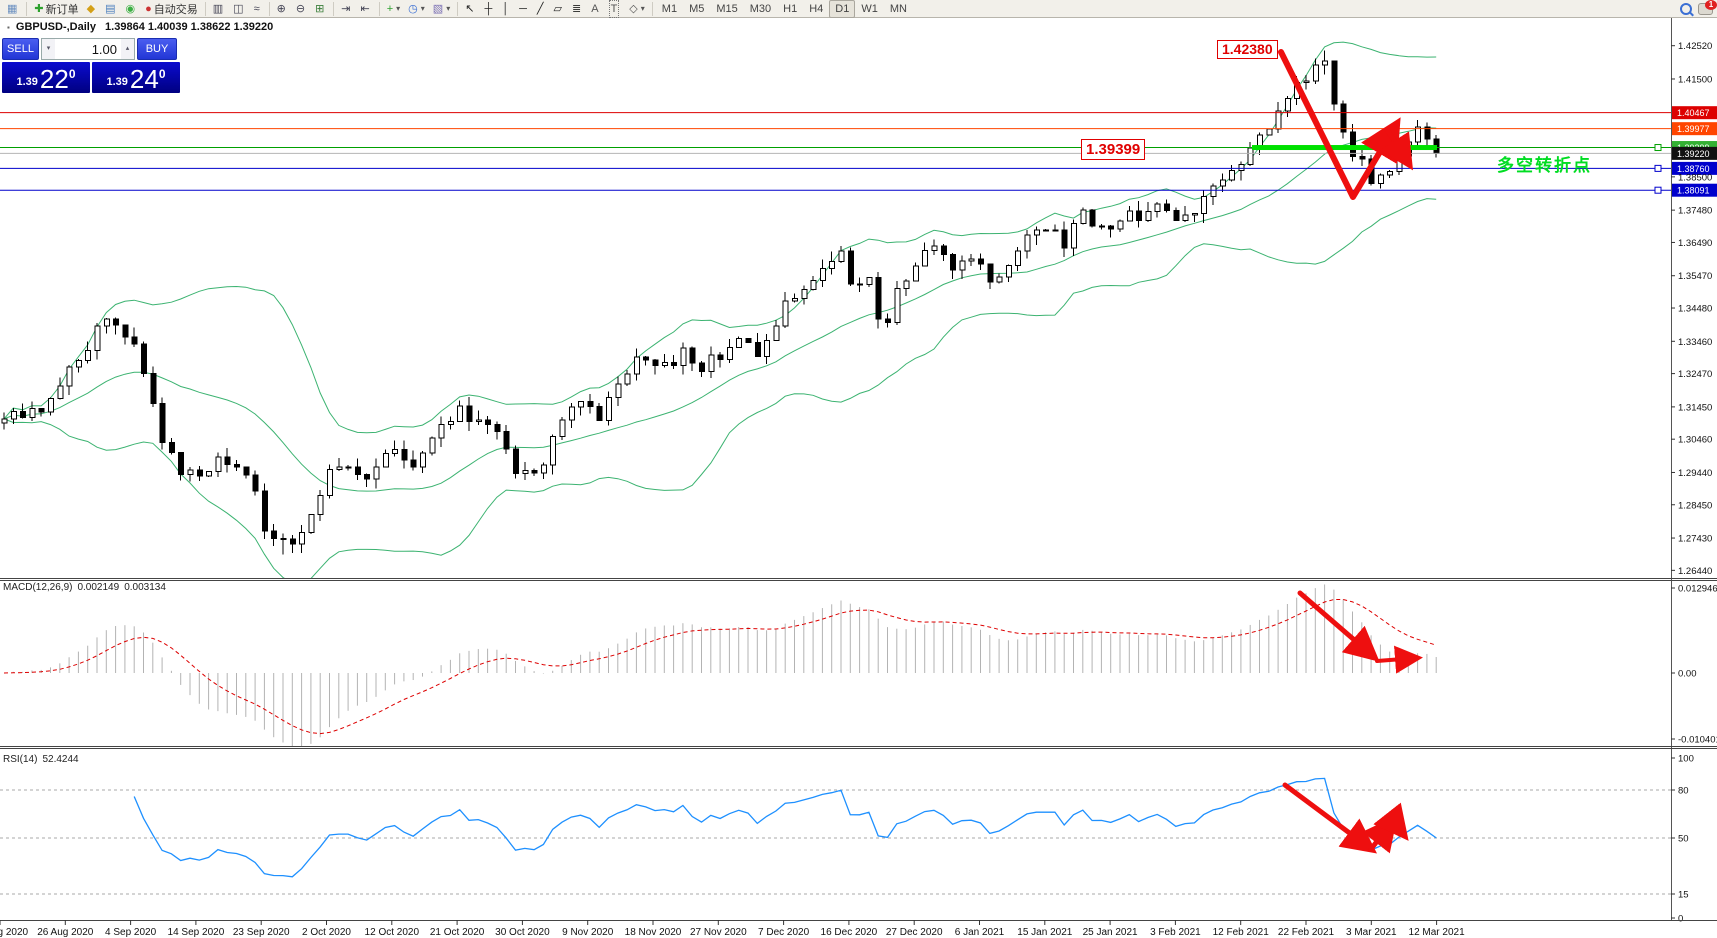  Describe the element at coordinates (697, 8) in the screenshot. I see `timeframe-m5-button: M5` at that location.